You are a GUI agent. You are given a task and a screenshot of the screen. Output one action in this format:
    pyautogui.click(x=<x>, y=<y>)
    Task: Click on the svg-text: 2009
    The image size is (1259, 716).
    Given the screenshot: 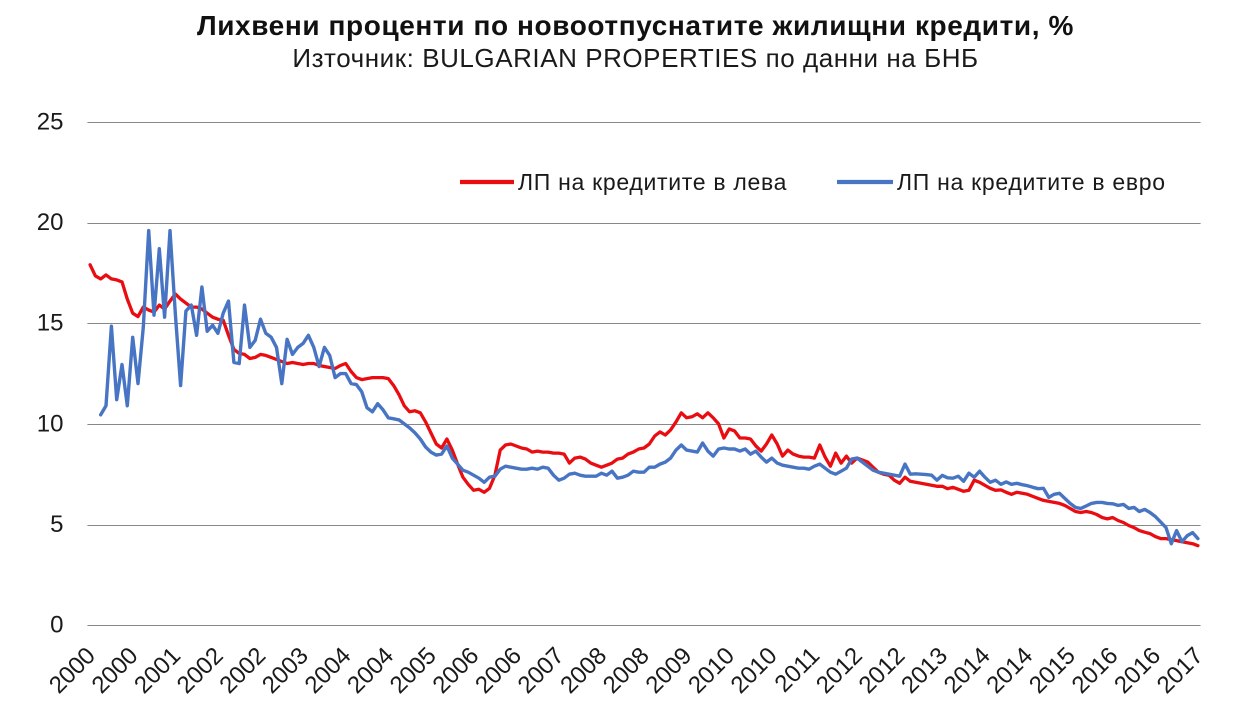 What is the action you would take?
    pyautogui.click(x=668, y=670)
    